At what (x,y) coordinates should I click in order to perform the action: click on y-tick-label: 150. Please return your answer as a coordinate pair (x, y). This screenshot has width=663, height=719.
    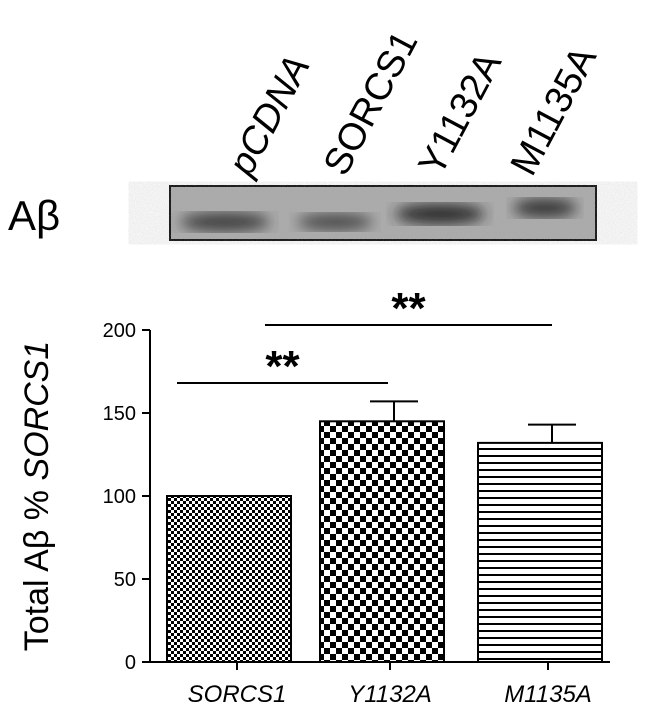
    Looking at the image, I should click on (119, 414).